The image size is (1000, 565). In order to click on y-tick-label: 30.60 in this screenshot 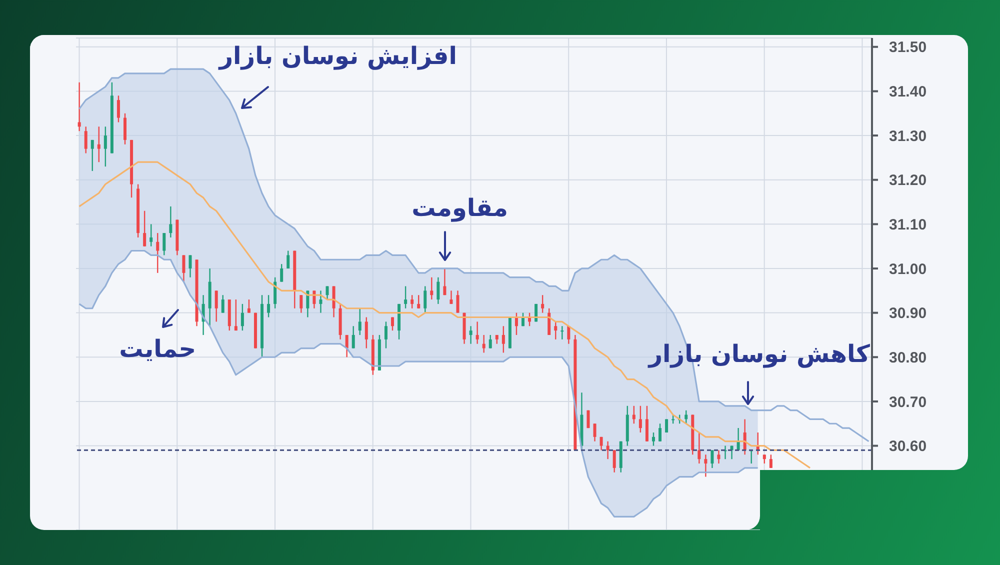, I will do `click(908, 447)`.